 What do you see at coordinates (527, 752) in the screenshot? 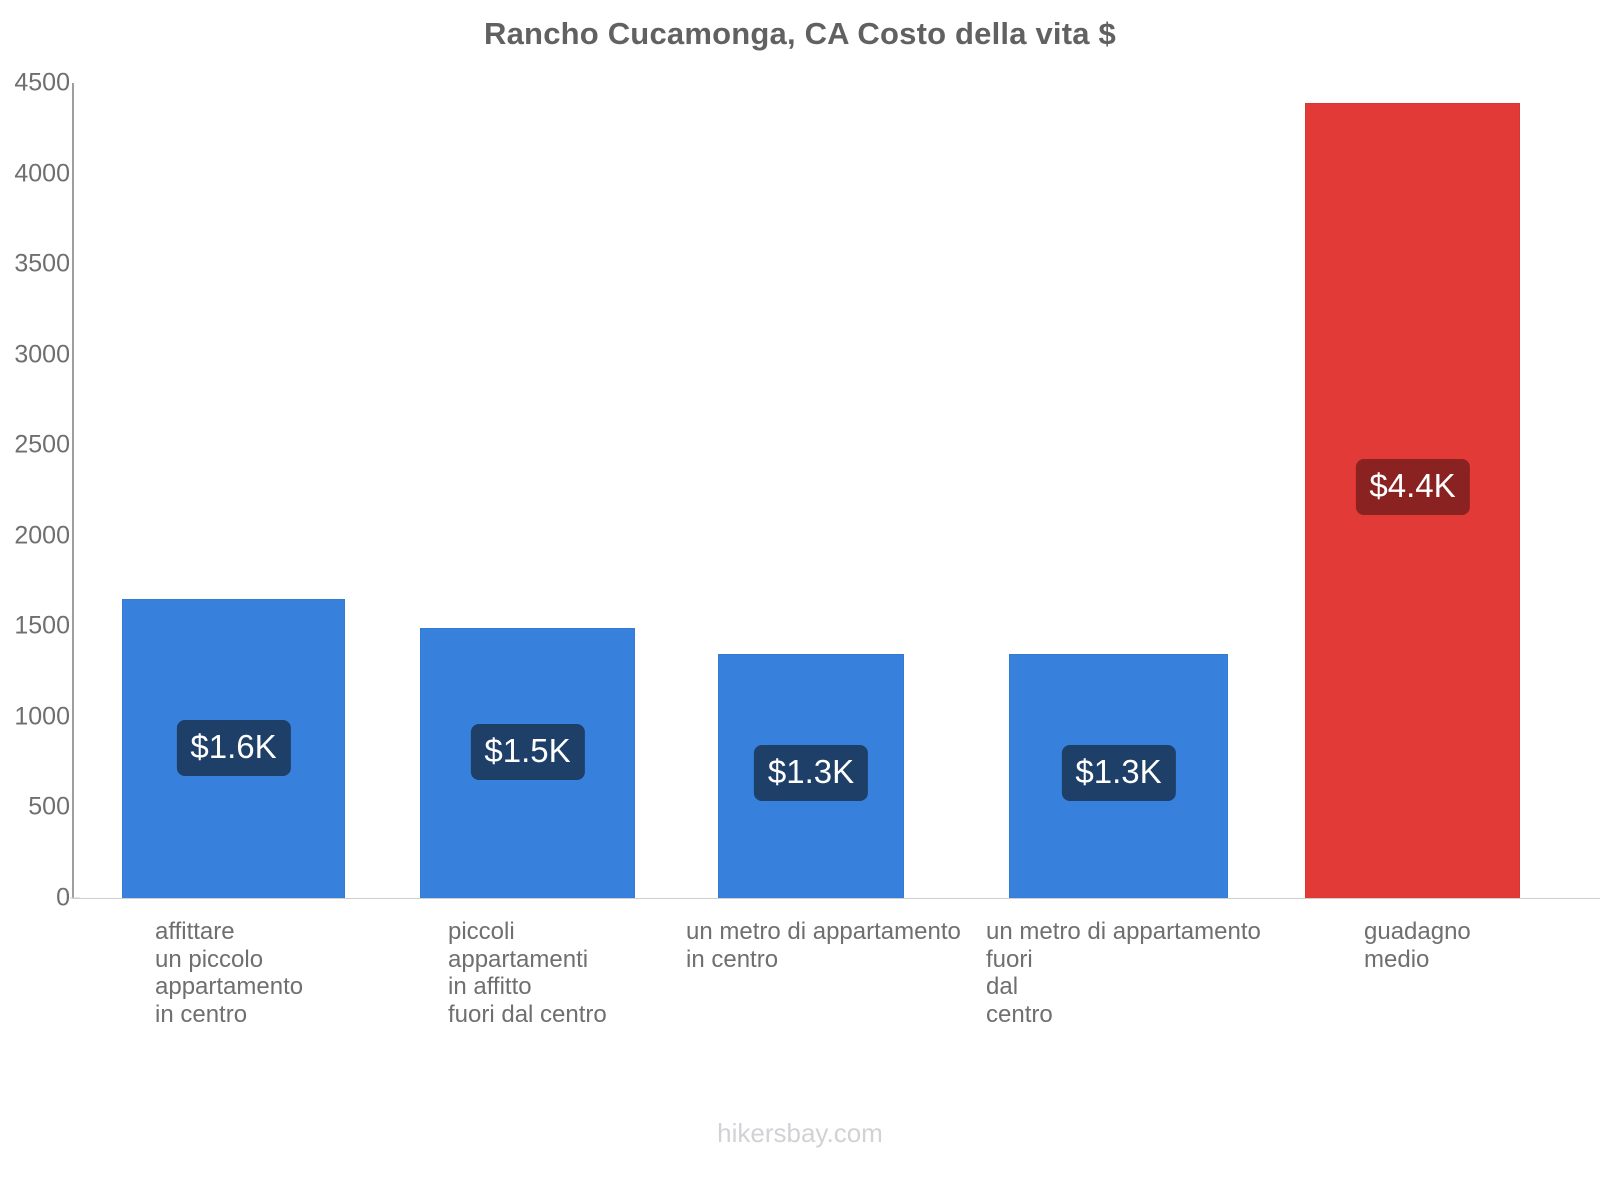
I see `bar-value-label-2: $1.5K` at bounding box center [527, 752].